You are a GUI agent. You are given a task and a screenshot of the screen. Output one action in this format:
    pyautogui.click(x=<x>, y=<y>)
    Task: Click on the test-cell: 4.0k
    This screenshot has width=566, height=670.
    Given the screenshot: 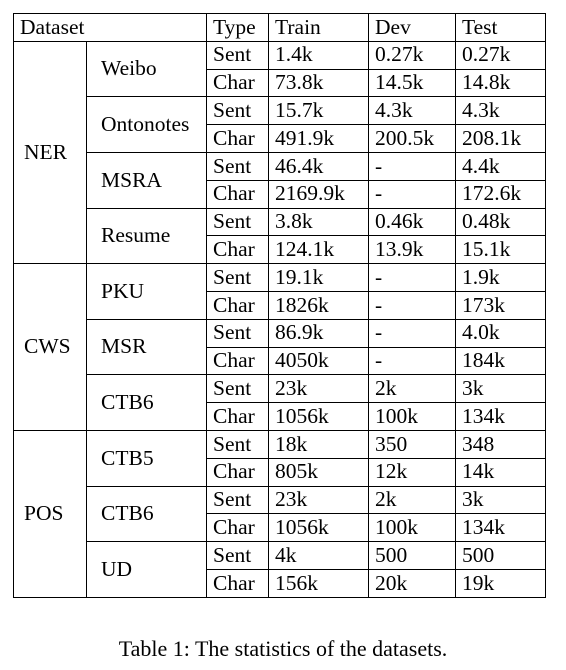 What is the action you would take?
    pyautogui.click(x=500, y=333)
    